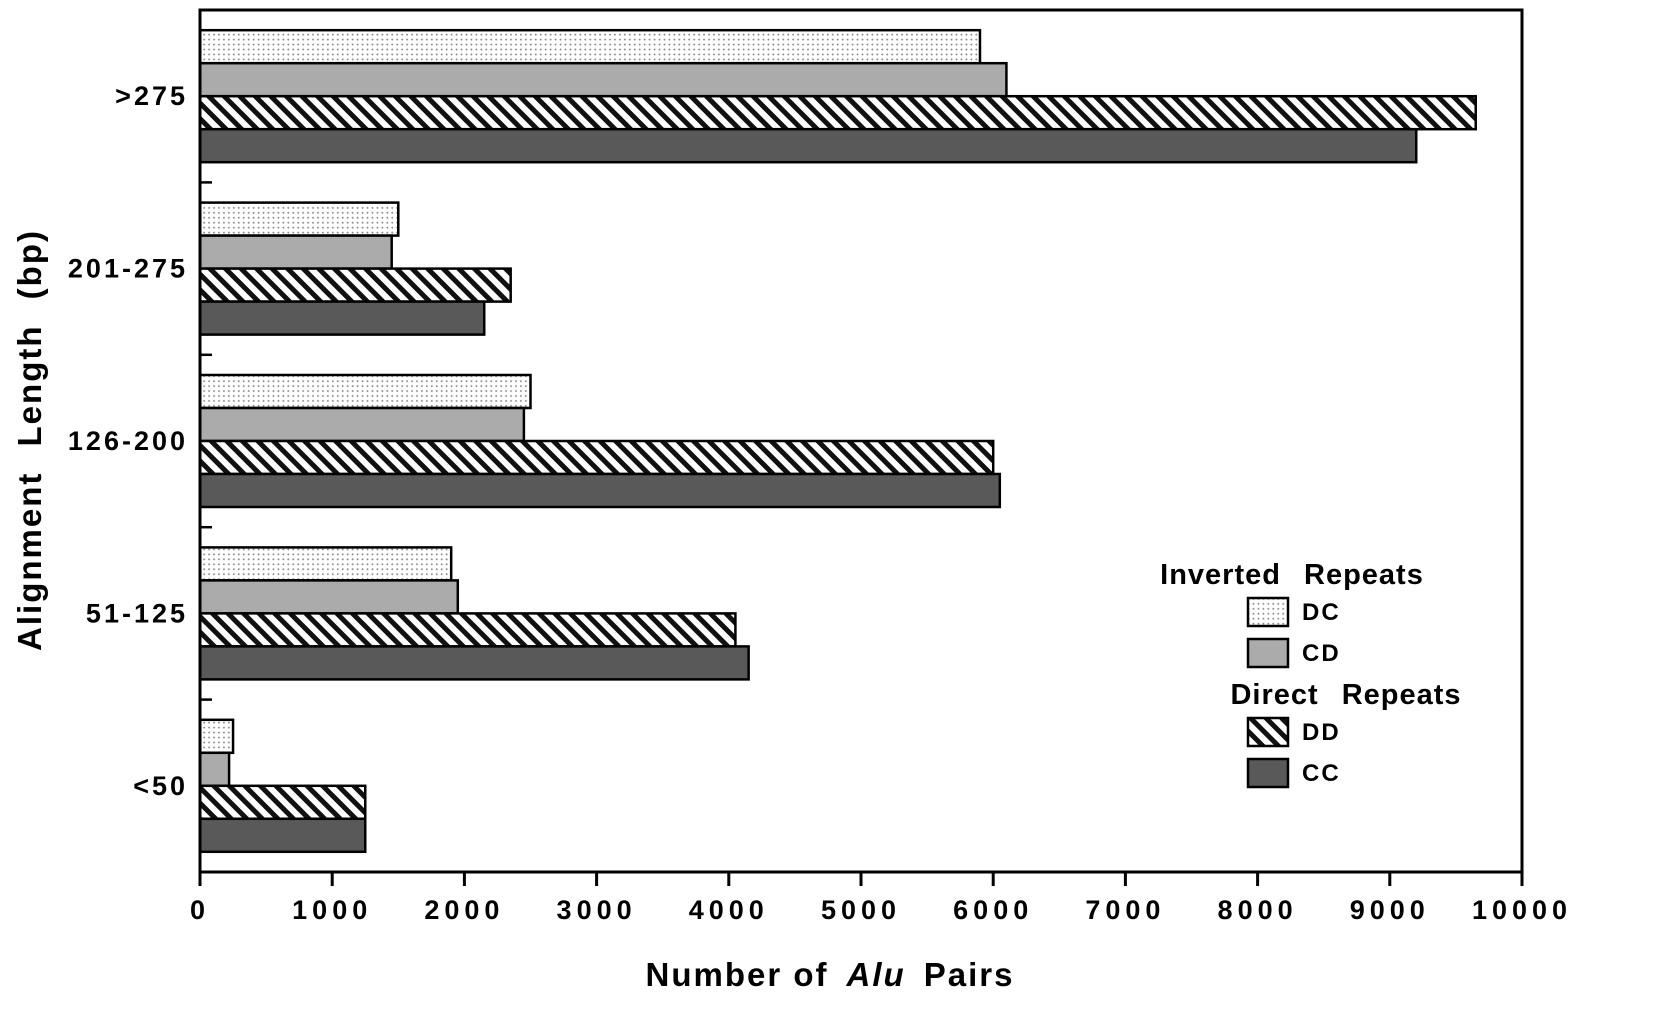 The width and height of the screenshot is (1673, 1031). I want to click on y-category-label: >275, so click(151, 96).